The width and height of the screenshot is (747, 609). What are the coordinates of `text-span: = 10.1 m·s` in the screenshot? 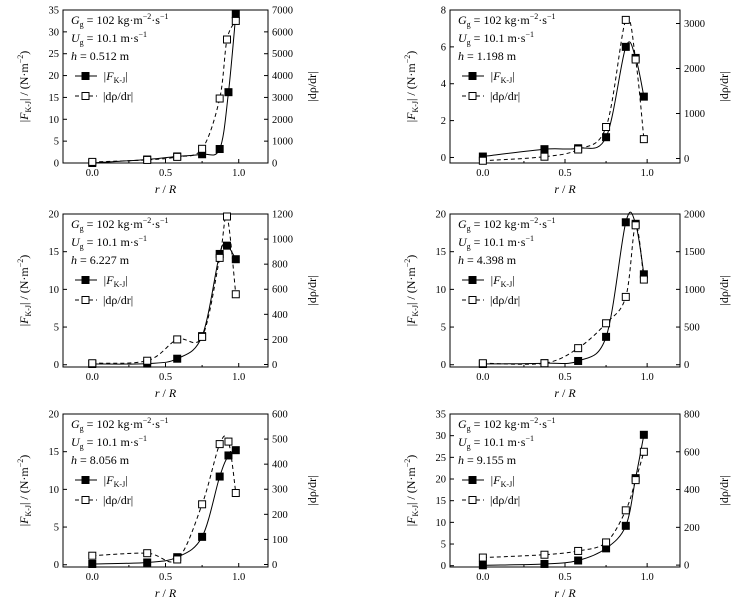 It's located at (498, 442).